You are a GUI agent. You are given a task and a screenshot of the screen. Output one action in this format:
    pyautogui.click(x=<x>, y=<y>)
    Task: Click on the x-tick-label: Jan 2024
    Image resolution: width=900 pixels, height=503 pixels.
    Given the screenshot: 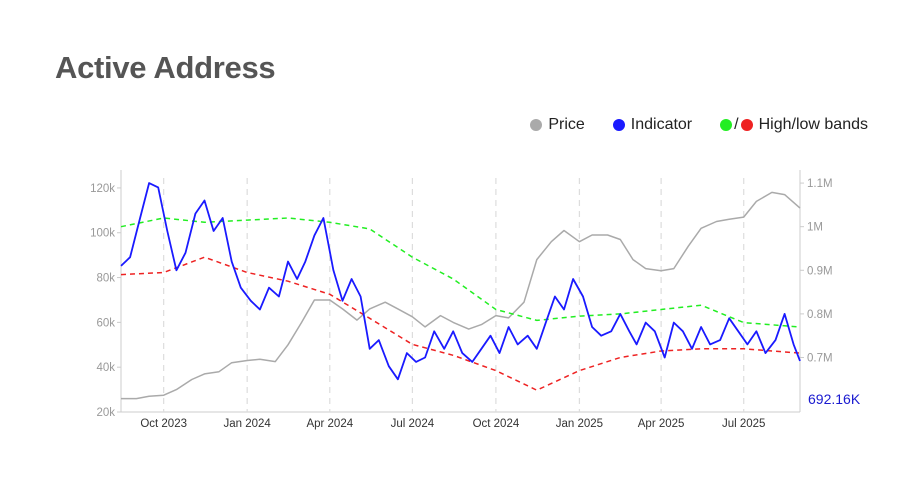 What is the action you would take?
    pyautogui.click(x=248, y=424)
    